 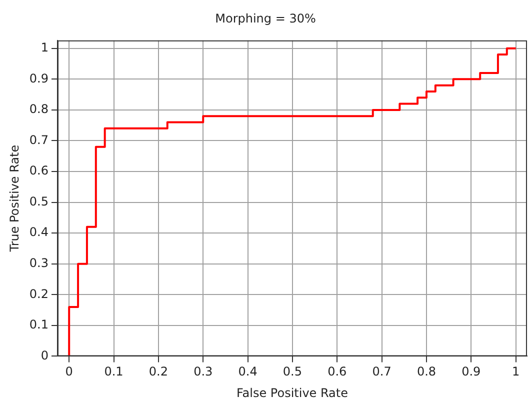 What do you see at coordinates (516, 371) in the screenshot?
I see `x-tick-label: 1` at bounding box center [516, 371].